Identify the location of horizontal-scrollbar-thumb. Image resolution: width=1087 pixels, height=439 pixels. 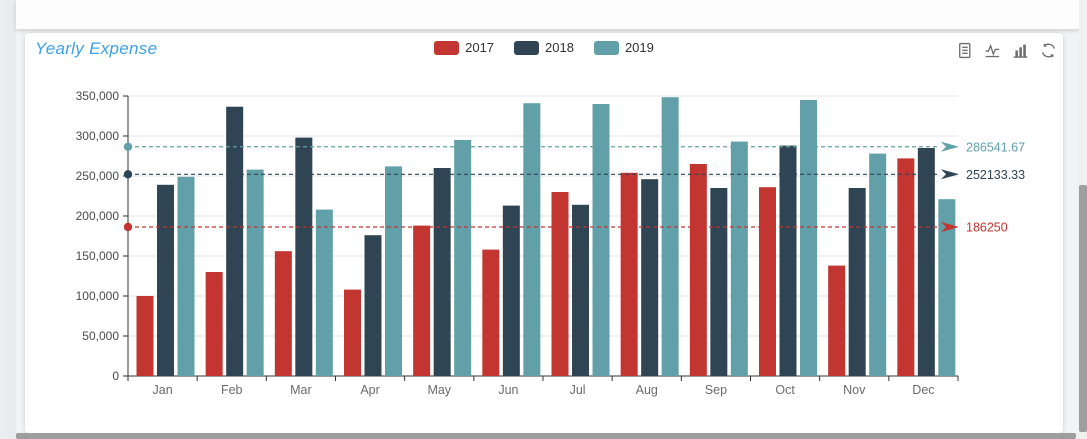
(546, 436).